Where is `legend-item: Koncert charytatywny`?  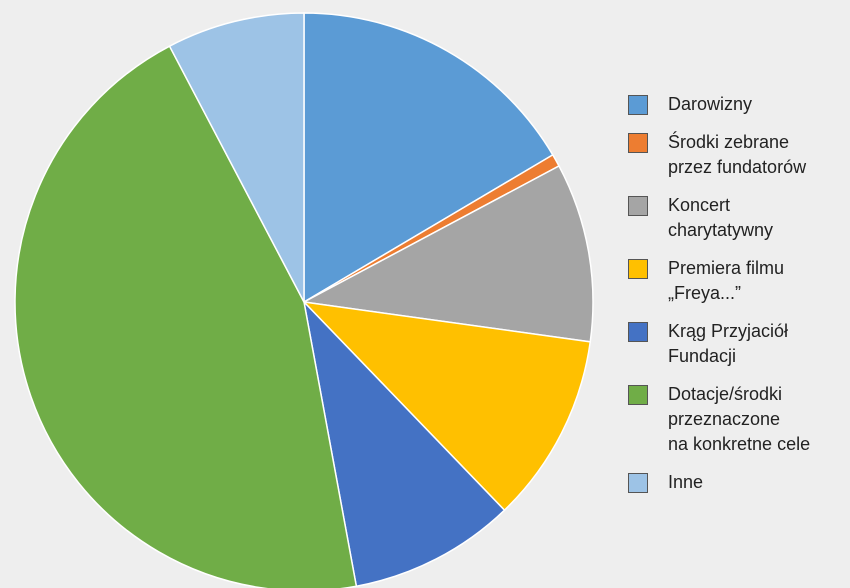 legend-item: Koncert charytatywny is located at coordinates (735, 218).